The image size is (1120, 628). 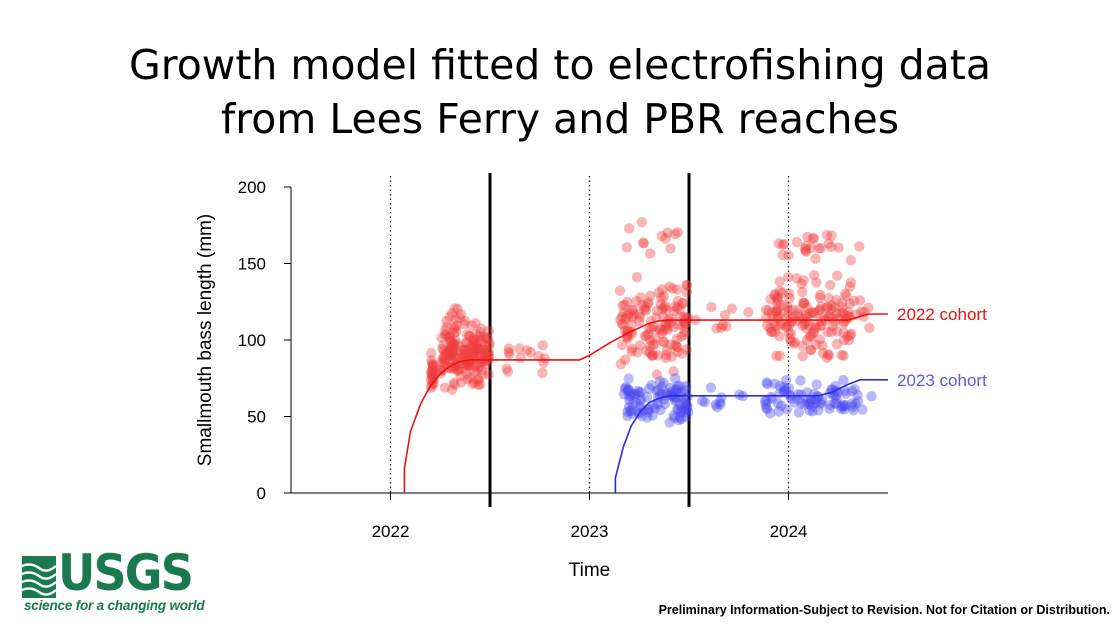 I want to click on 2022-cohort-fit-line, so click(x=645, y=403).